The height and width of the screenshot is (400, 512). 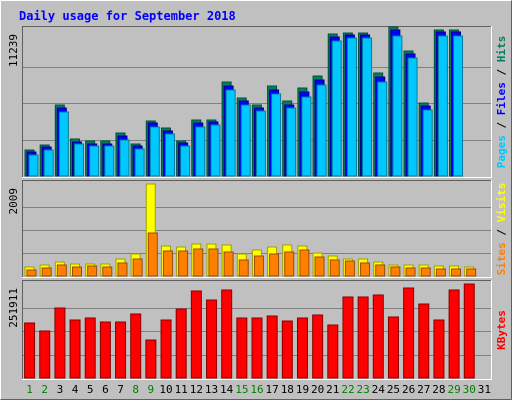 I want to click on day-label-11: 11, so click(x=181, y=389).